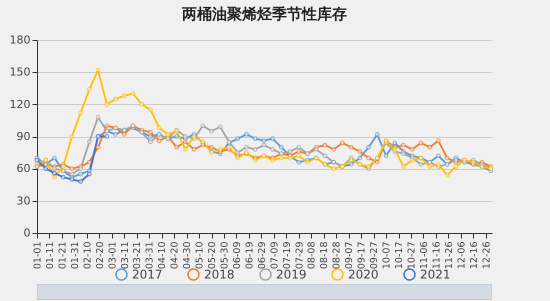 This screenshot has width=550, height=301. Describe the element at coordinates (20, 72) in the screenshot. I see `y-tick-label: 150` at that location.